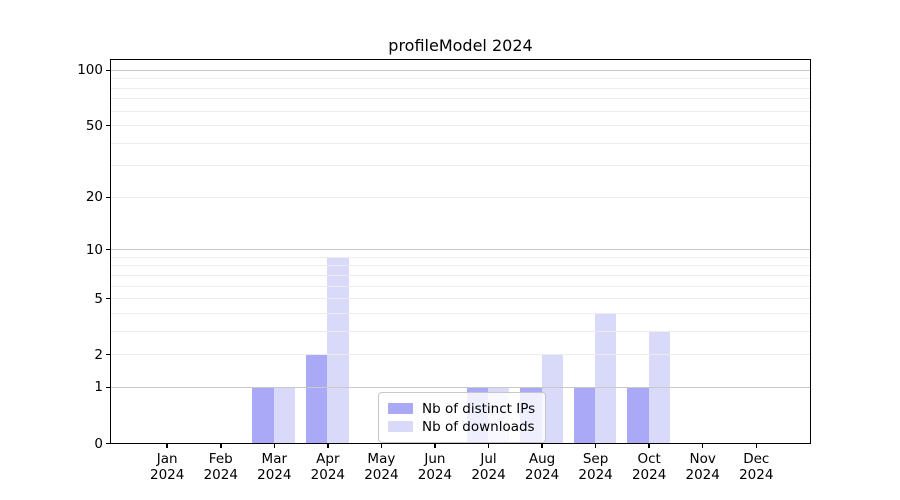  What do you see at coordinates (338, 349) in the screenshot?
I see `bar-downloads-apr` at bounding box center [338, 349].